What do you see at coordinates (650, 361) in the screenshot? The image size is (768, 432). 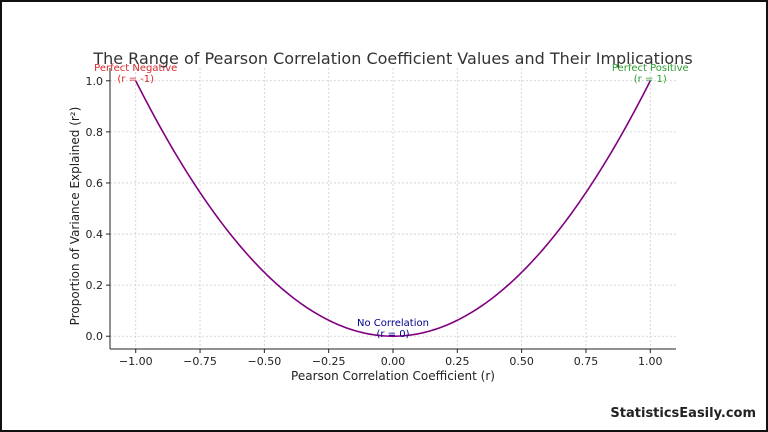 I see `x-tick-label: 1.00` at bounding box center [650, 361].